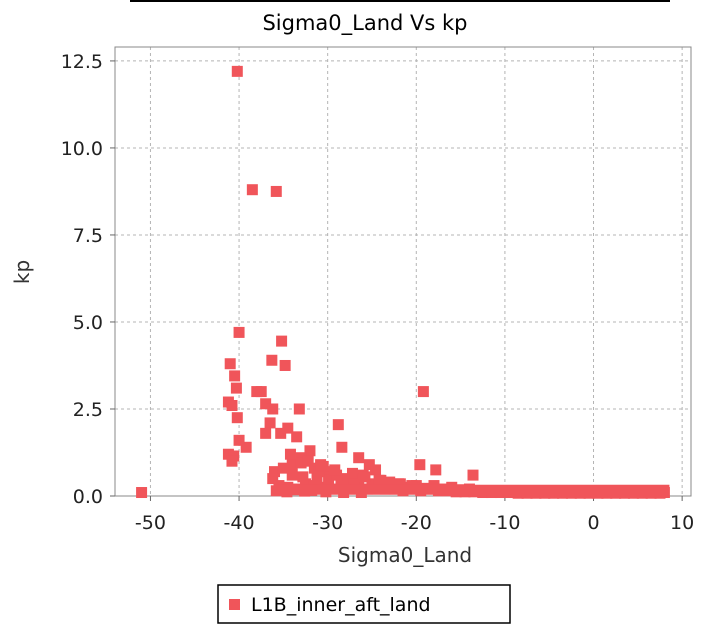 The height and width of the screenshot is (625, 707). I want to click on legend-marker-icon, so click(234, 604).